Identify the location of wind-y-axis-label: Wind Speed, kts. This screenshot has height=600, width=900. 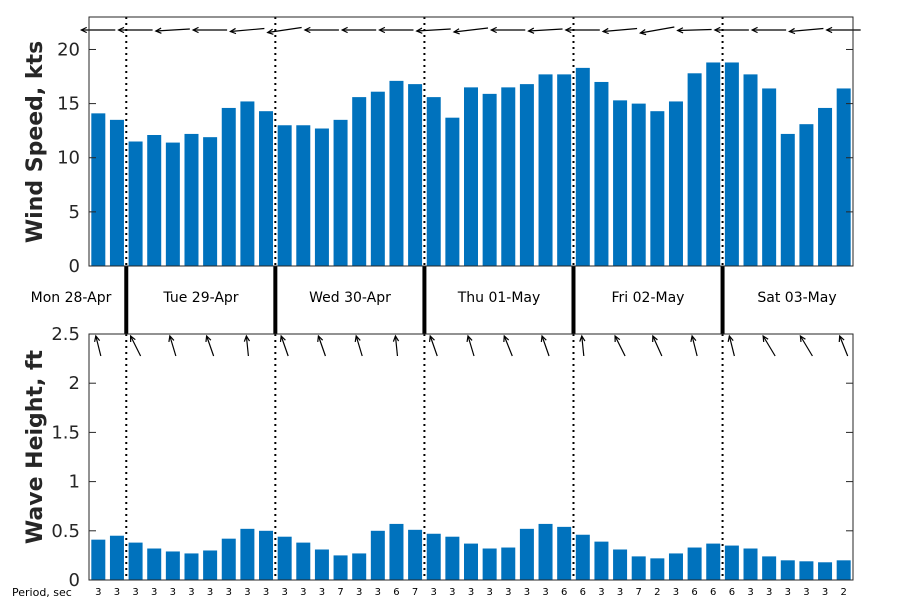
(35, 142).